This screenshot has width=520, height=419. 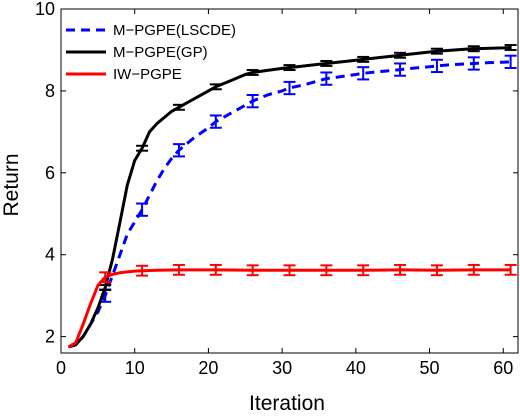 I want to click on legend-label-1: M−PGPE(LSCDE), so click(x=174, y=30).